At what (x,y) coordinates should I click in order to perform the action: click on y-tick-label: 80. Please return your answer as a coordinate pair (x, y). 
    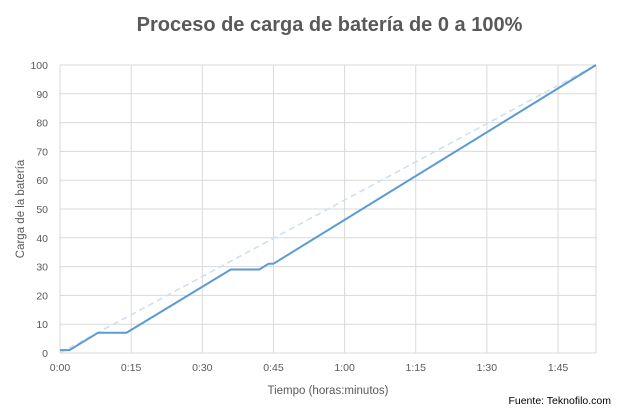
    Looking at the image, I should click on (42, 124).